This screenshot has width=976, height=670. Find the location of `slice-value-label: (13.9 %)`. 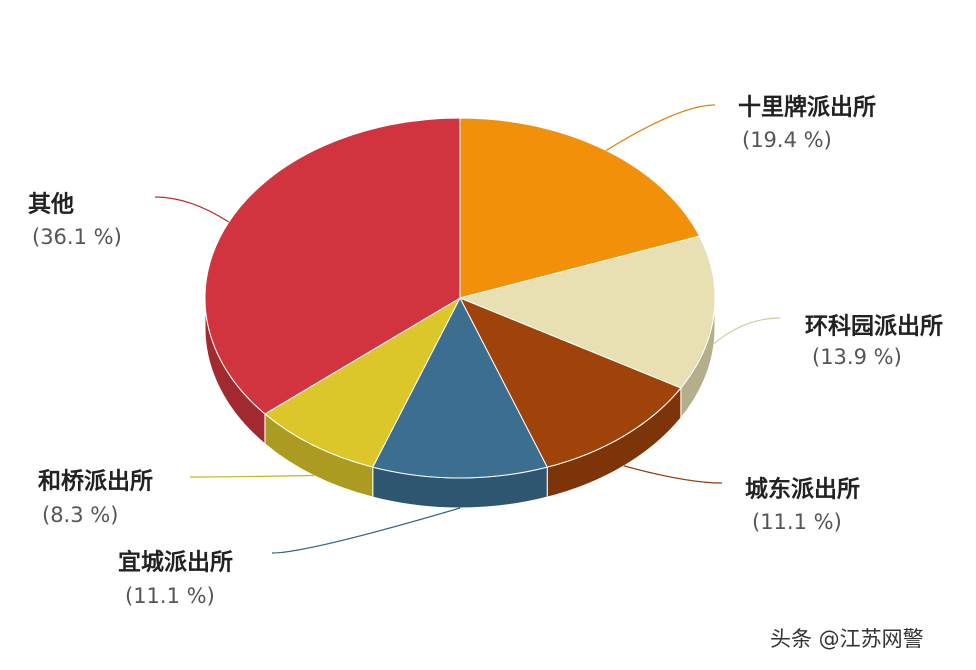

slice-value-label: (13.9 %) is located at coordinates (857, 357).